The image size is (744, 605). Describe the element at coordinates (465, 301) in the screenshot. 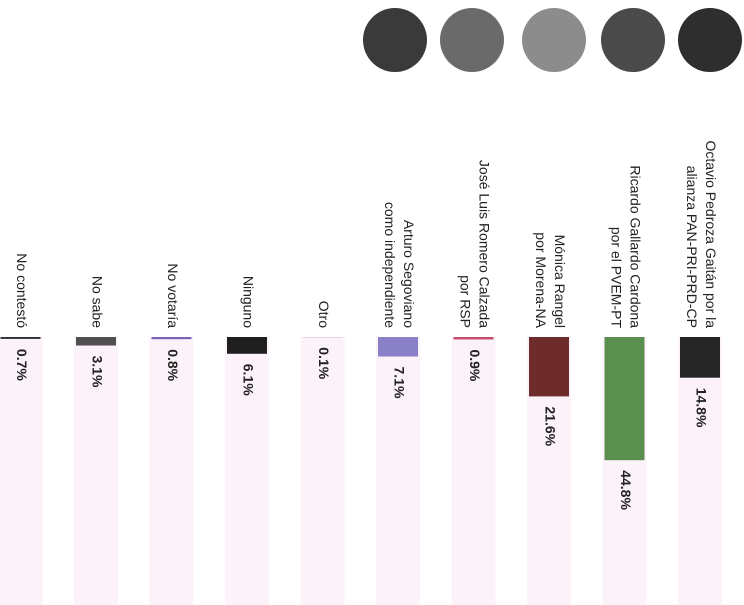

I see `category-label: por RSP` at that location.